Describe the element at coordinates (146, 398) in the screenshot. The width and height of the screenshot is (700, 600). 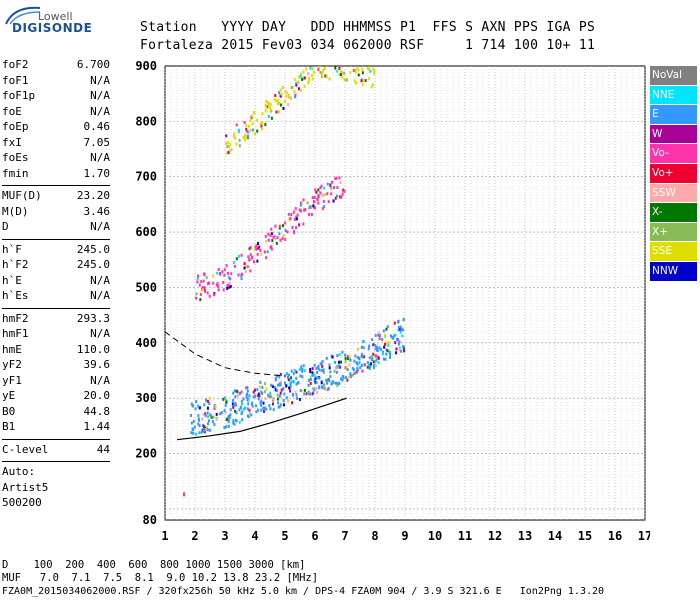
I see `y-tick-label: 300` at that location.